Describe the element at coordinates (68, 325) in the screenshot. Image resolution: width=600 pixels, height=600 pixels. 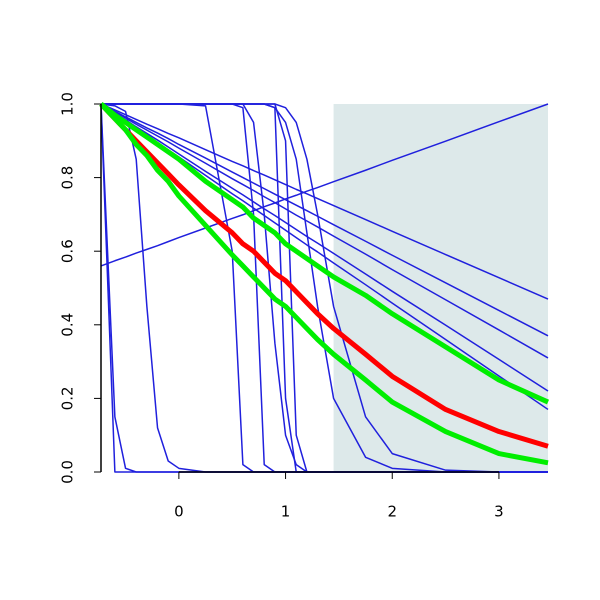
I see `y-tick-label: 0.4` at that location.